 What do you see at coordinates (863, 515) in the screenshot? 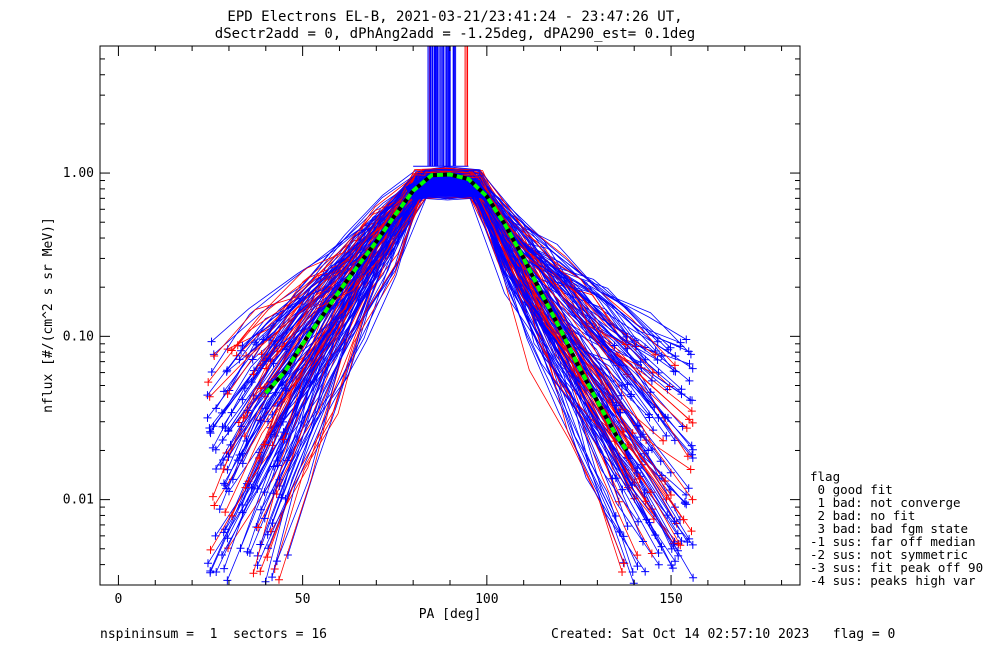
I see `legend-entry: 2 bad: no fit` at bounding box center [863, 515].